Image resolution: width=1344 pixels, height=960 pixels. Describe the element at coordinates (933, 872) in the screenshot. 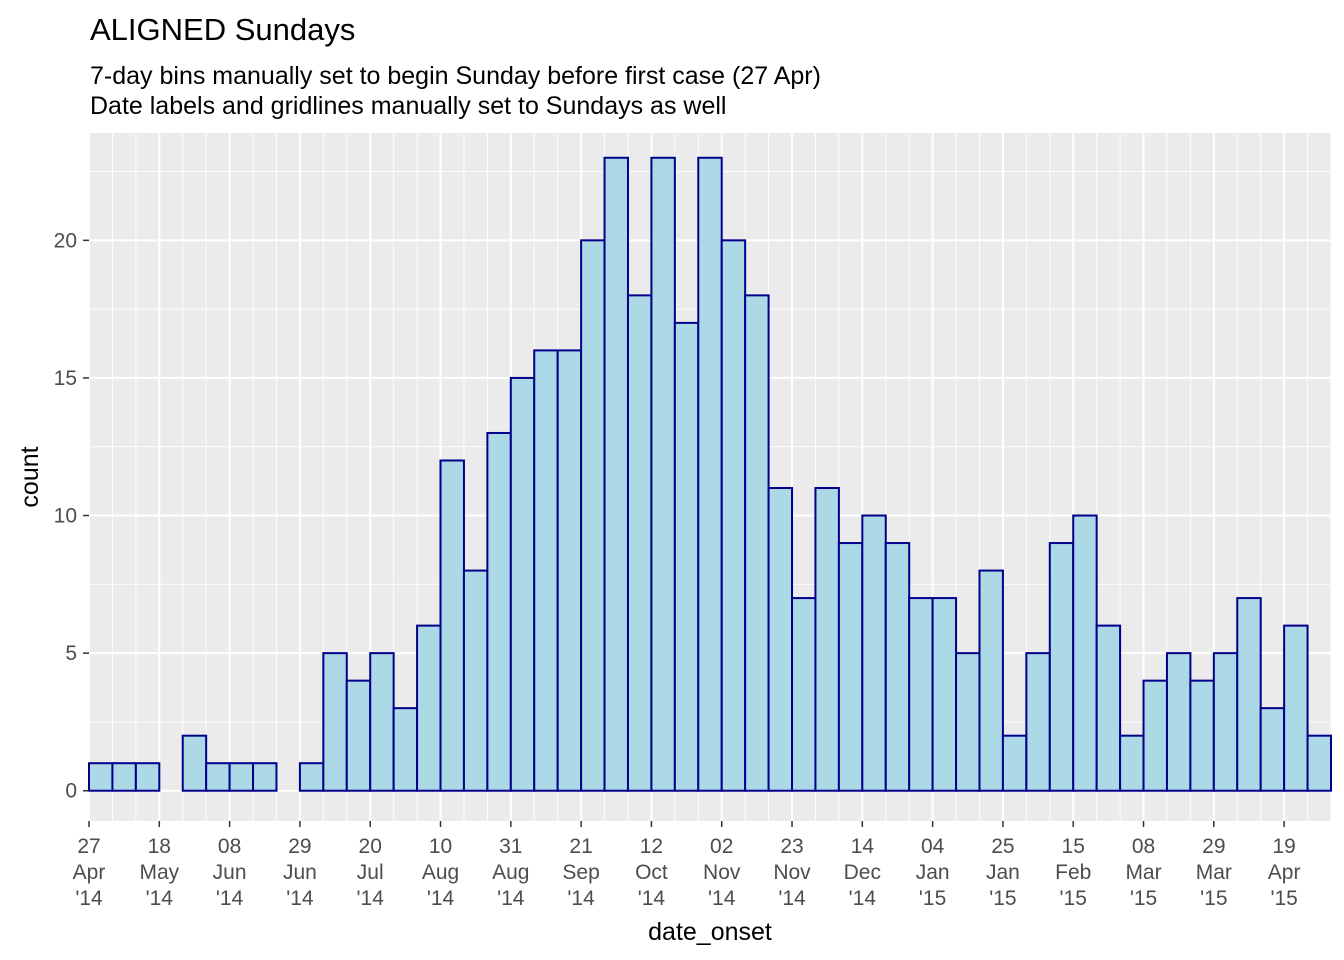

I see `x-tick-label: 04 Jan '15` at that location.